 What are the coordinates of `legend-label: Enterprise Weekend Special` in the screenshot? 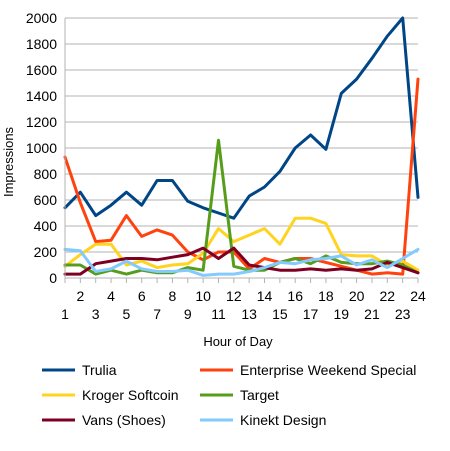 It's located at (328, 370).